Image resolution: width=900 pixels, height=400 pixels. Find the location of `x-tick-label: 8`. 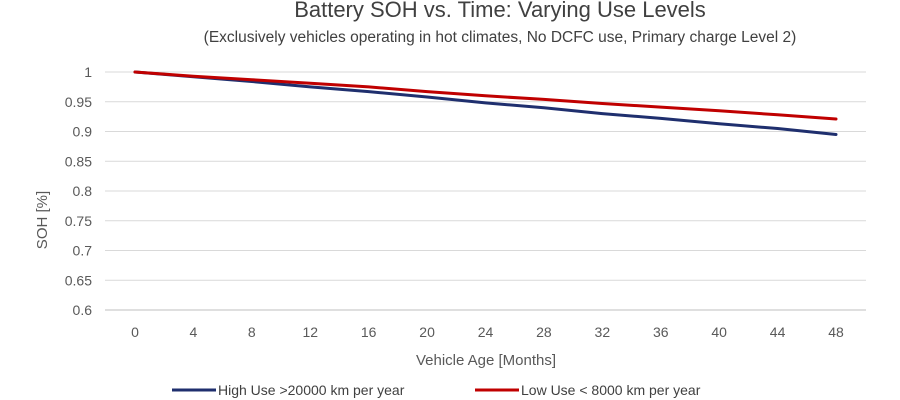

x-tick-label: 8 is located at coordinates (252, 332).